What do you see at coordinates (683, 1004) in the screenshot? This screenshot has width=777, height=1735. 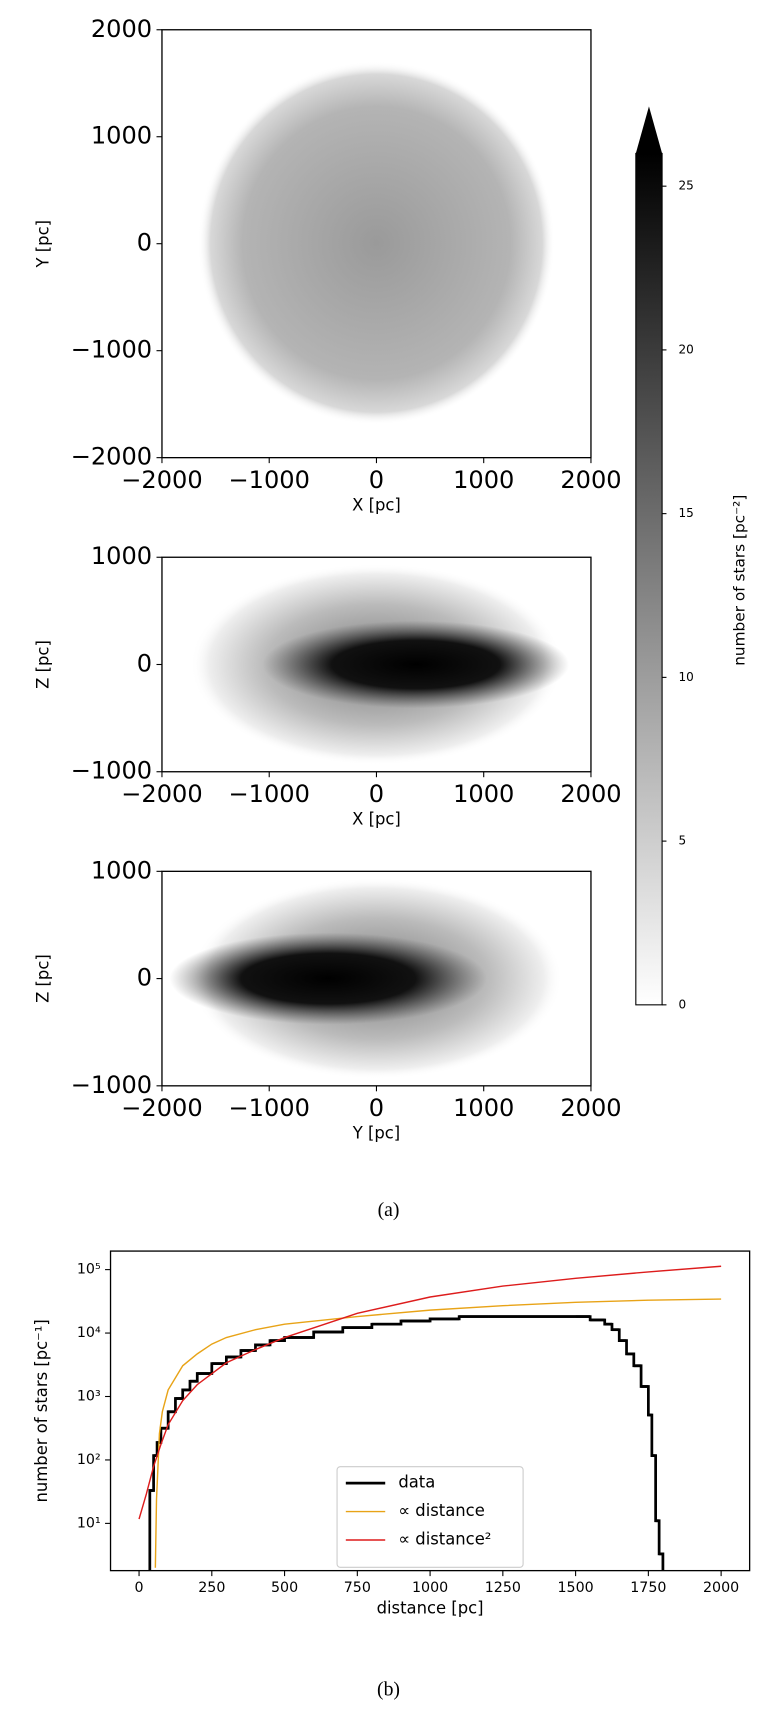 I see `colorbar-tick-label: 0` at bounding box center [683, 1004].